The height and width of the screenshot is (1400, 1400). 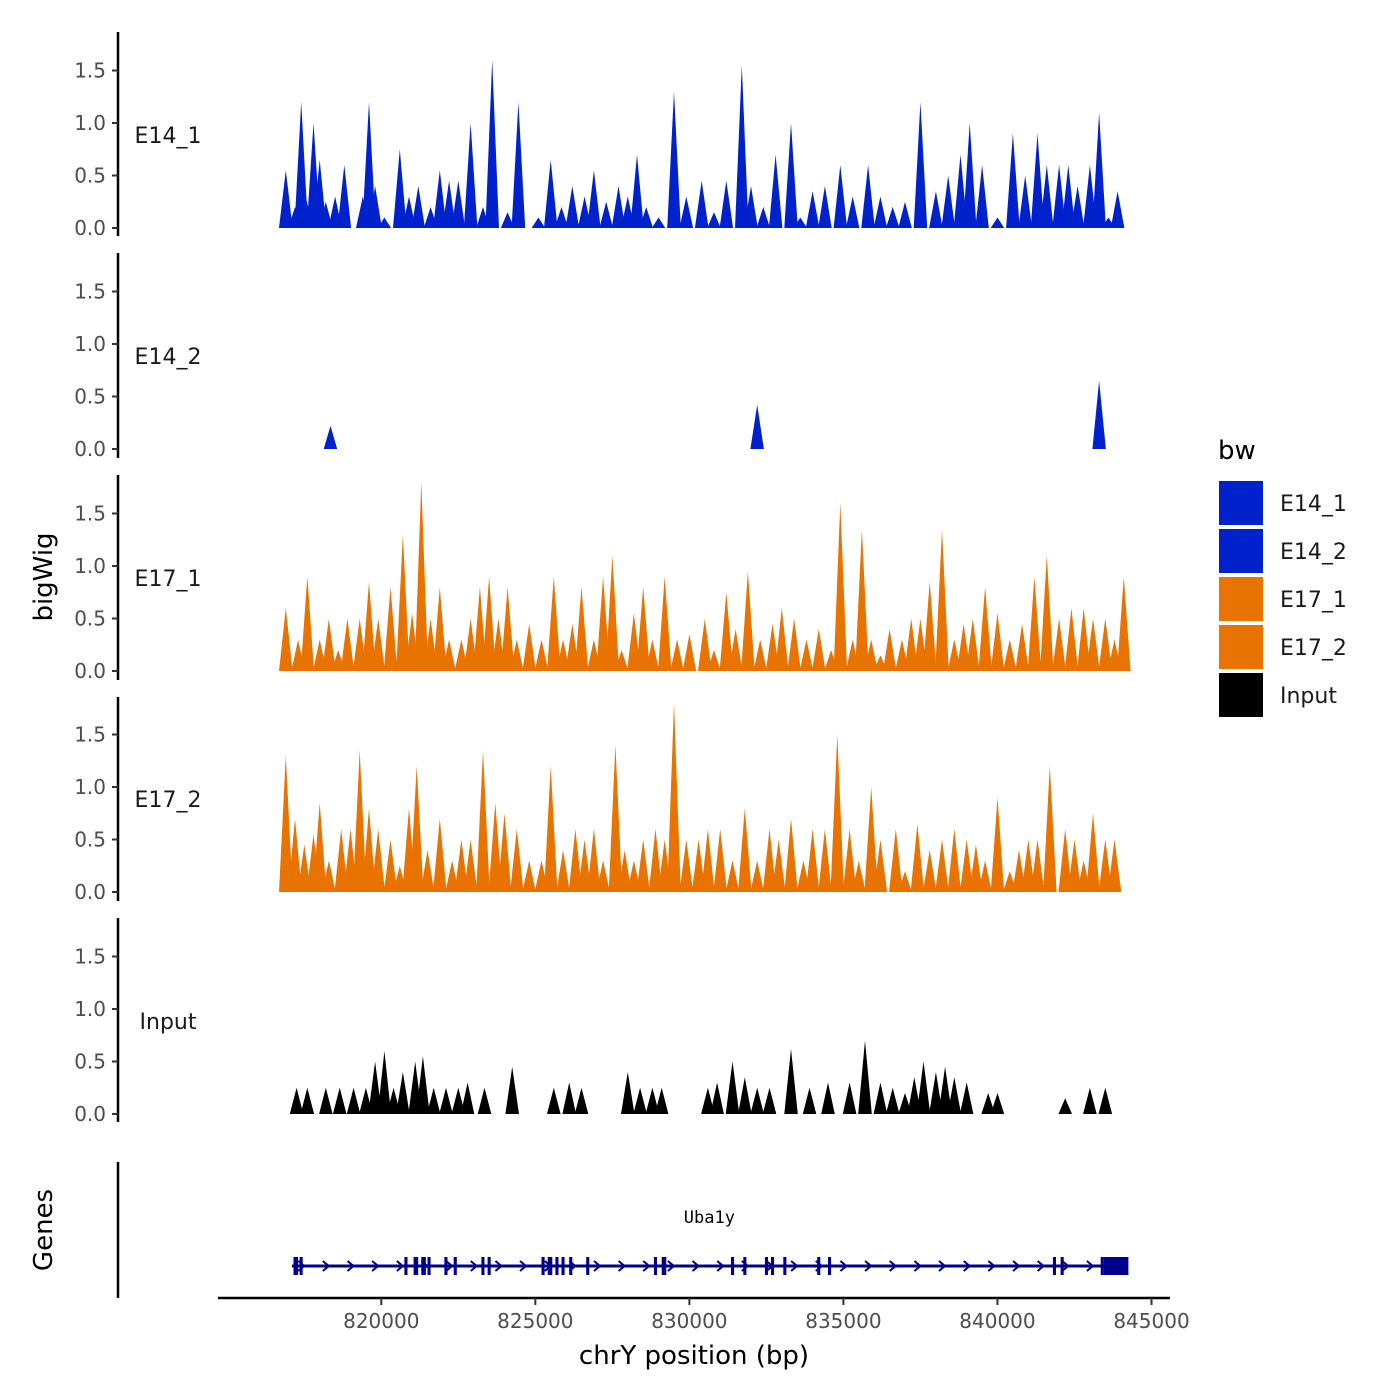 I want to click on y-tick-label: 1.5, so click(x=90, y=957).